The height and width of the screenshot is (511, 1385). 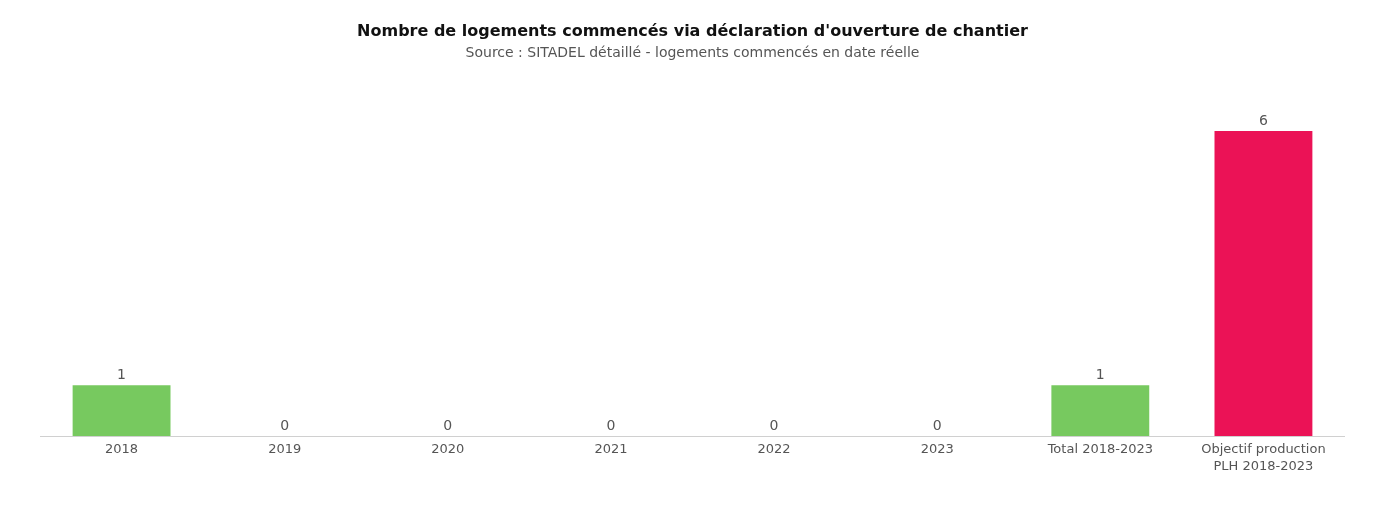 I want to click on data-label: 6, so click(x=1263, y=120).